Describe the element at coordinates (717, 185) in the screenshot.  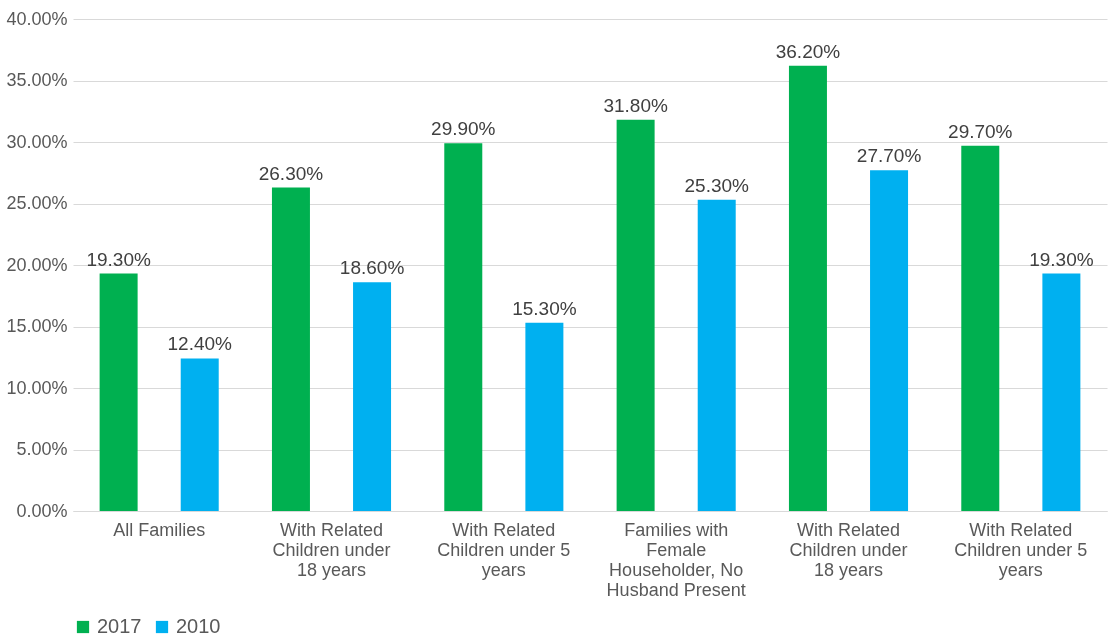
I see `data-label: 25.30%` at that location.